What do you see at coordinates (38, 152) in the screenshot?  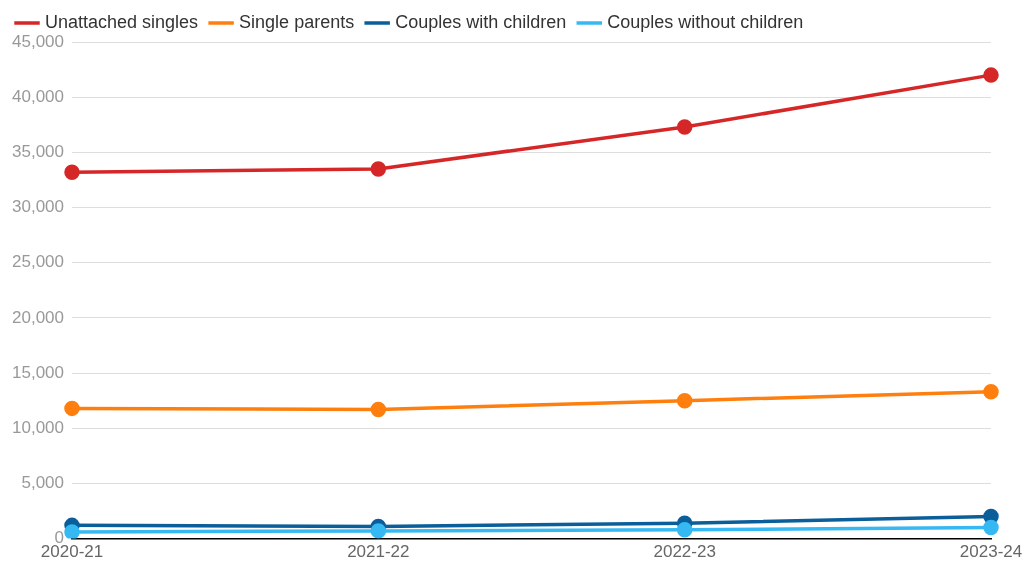 I see `y-tick-label: 35,000` at bounding box center [38, 152].